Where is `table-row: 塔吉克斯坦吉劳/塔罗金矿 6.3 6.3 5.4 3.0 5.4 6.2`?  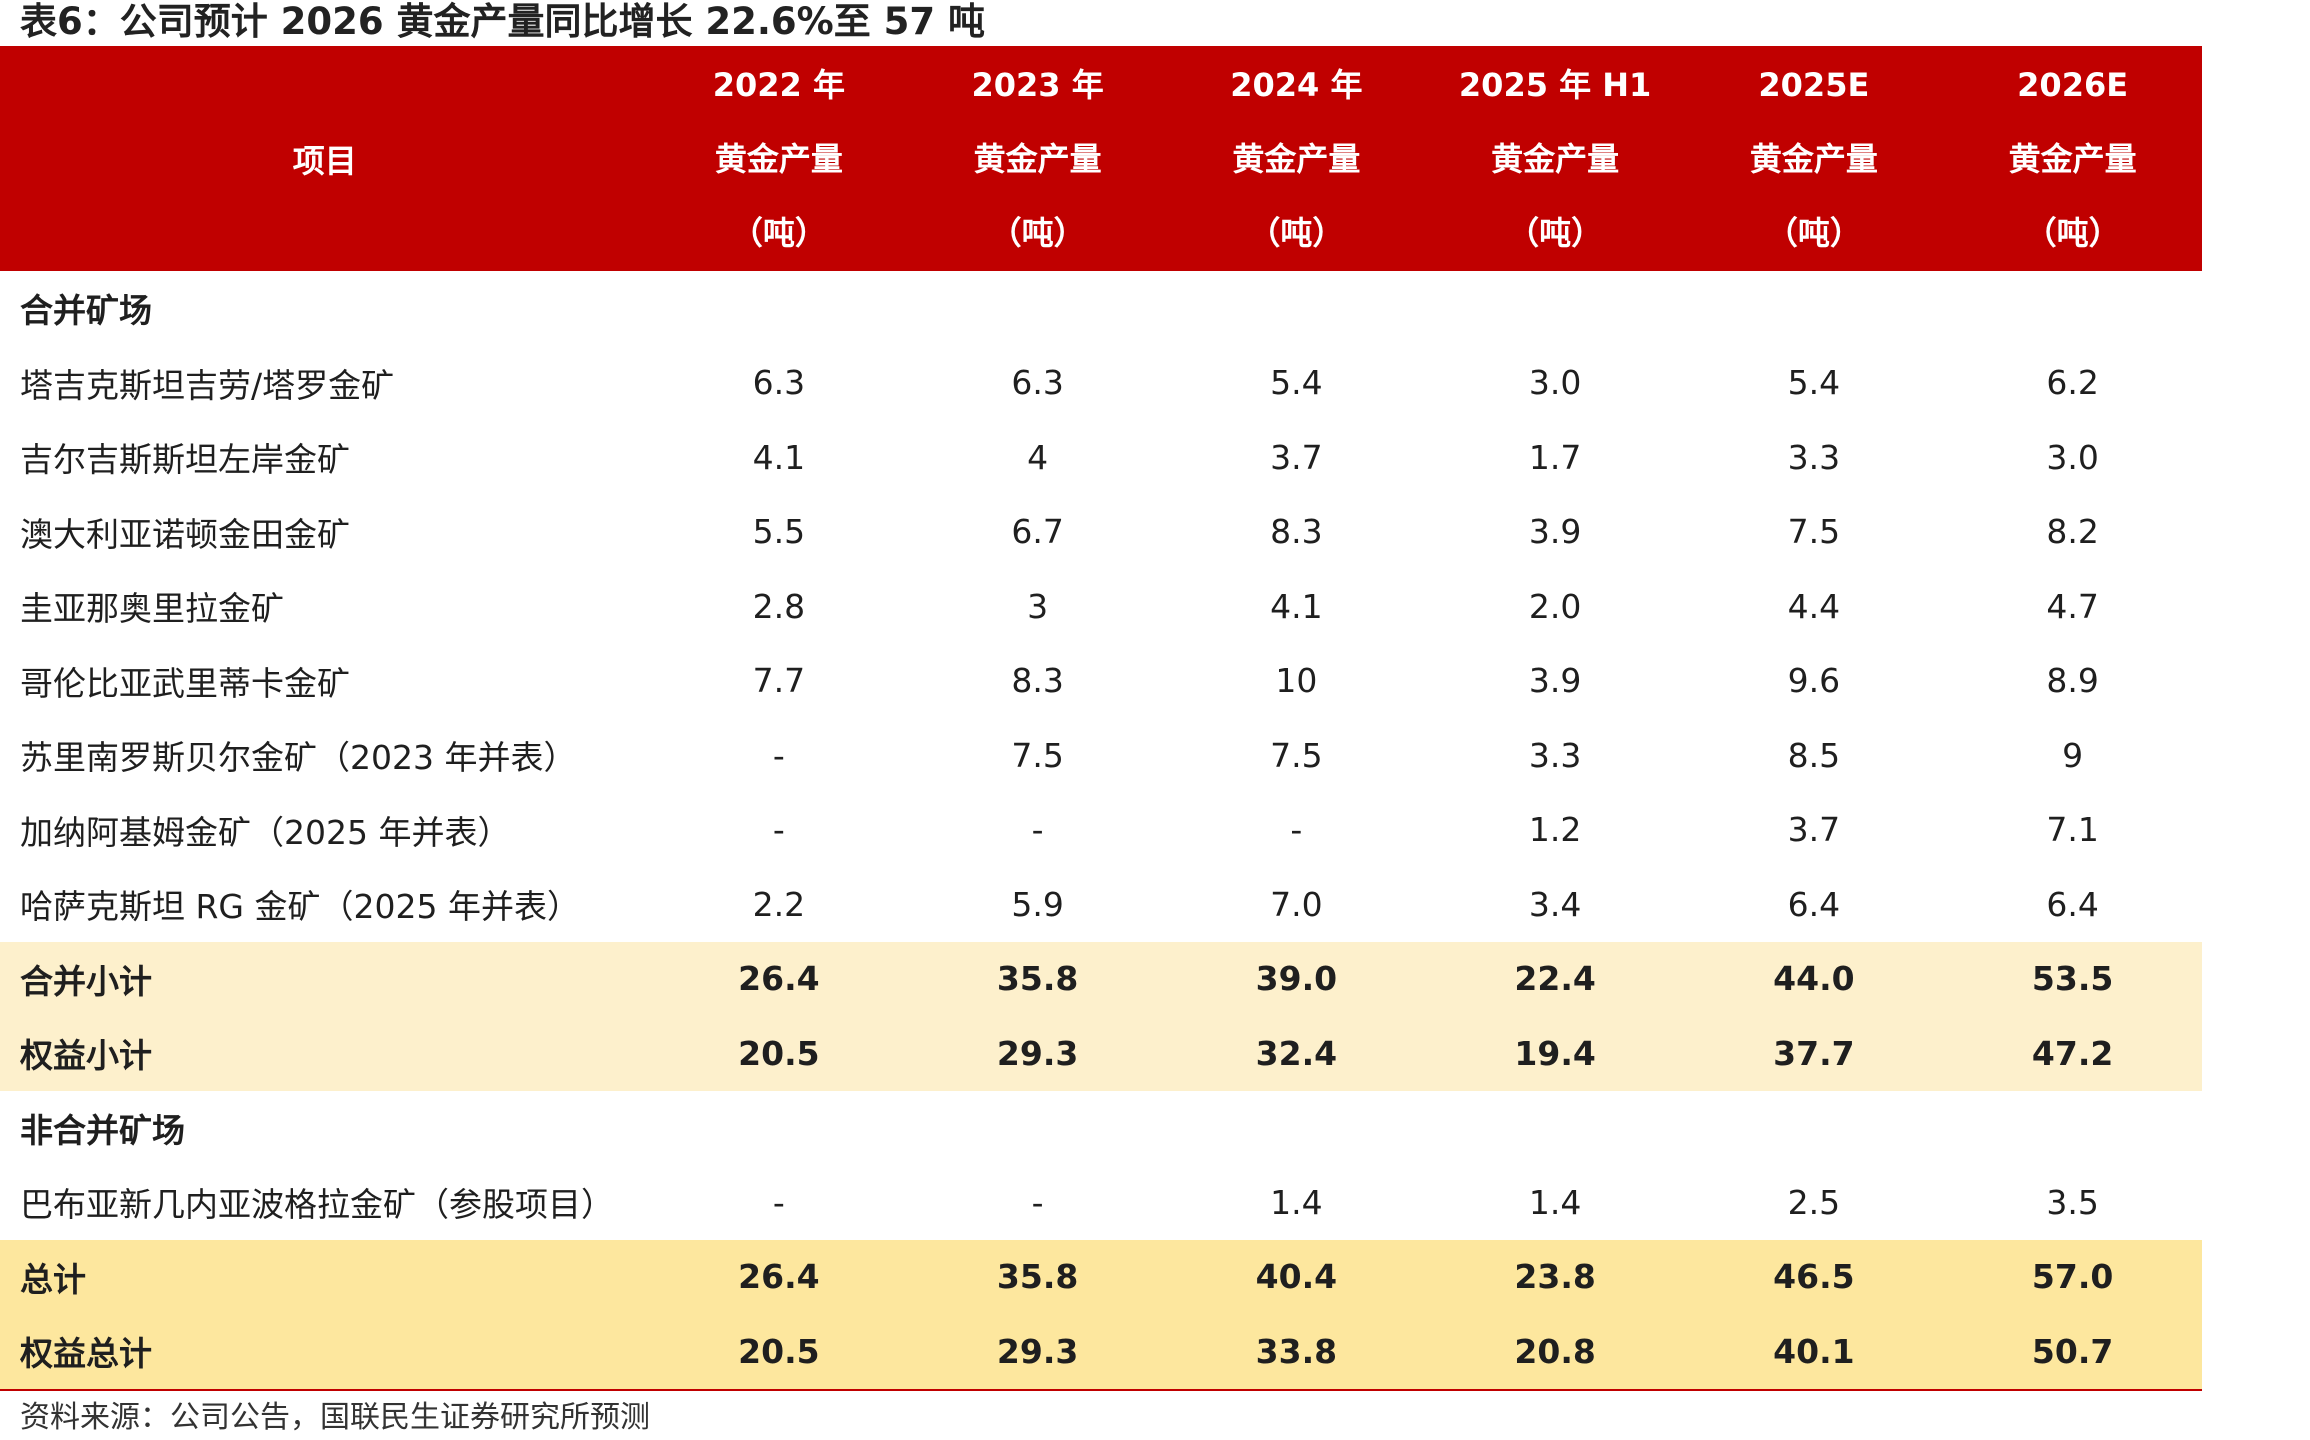 table-row: 塔吉克斯坦吉劳/塔罗金矿 6.3 6.3 5.4 3.0 5.4 6.2 is located at coordinates (1101, 383).